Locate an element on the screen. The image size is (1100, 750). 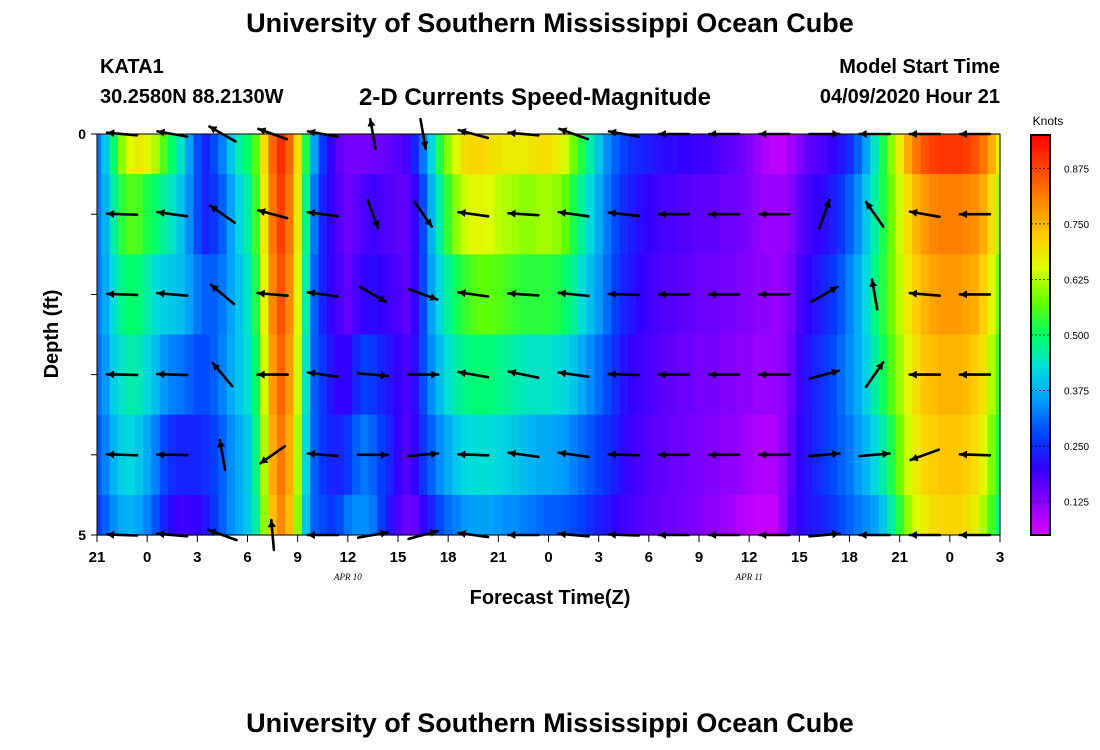
colorbar-ticks: 0.875 0.750 0.625 0.500 0.375 0.250 0.125 is located at coordinates (1060, 336).